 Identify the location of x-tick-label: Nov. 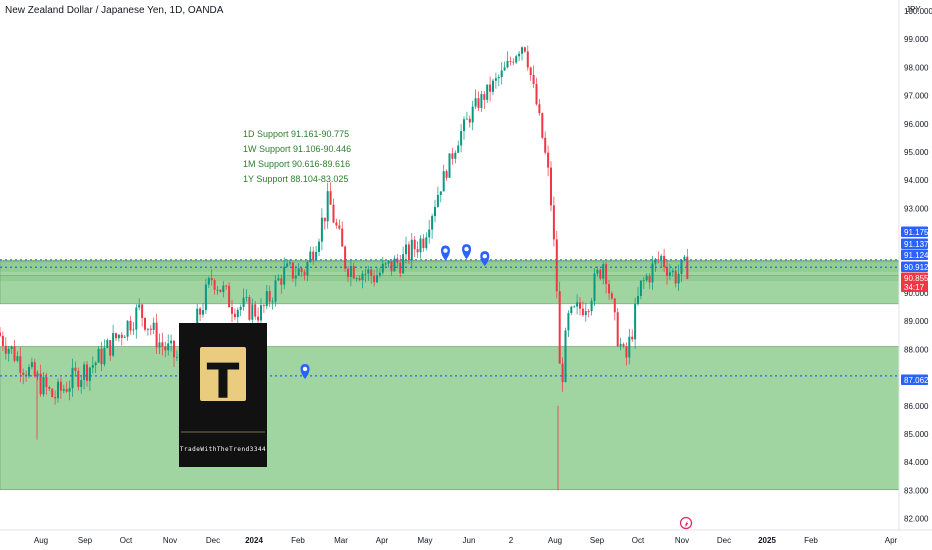
(170, 540).